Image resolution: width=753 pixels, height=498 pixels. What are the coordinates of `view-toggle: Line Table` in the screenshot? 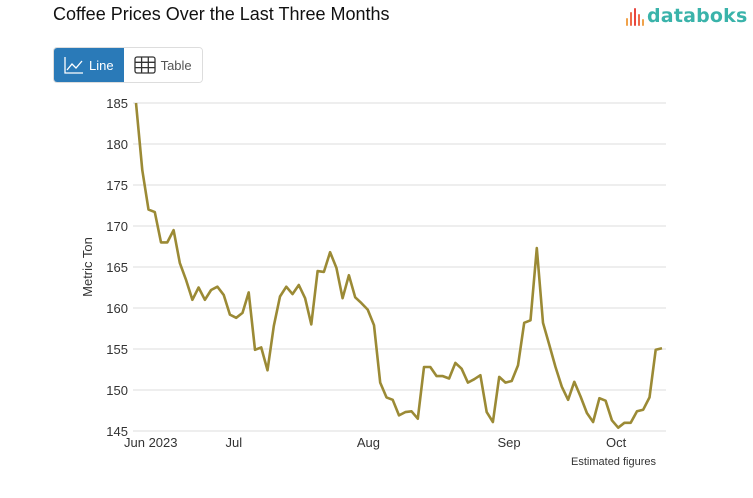 It's located at (128, 65).